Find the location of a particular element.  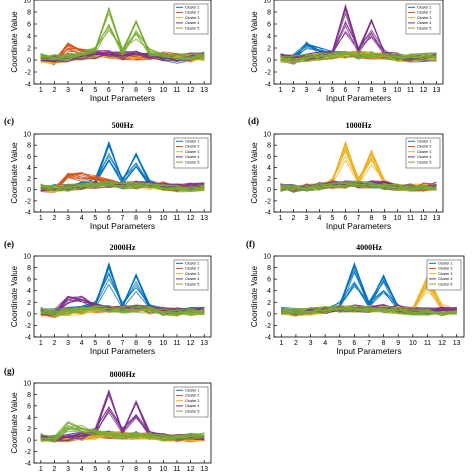

panel-letter: (c) is located at coordinates (9, 121).